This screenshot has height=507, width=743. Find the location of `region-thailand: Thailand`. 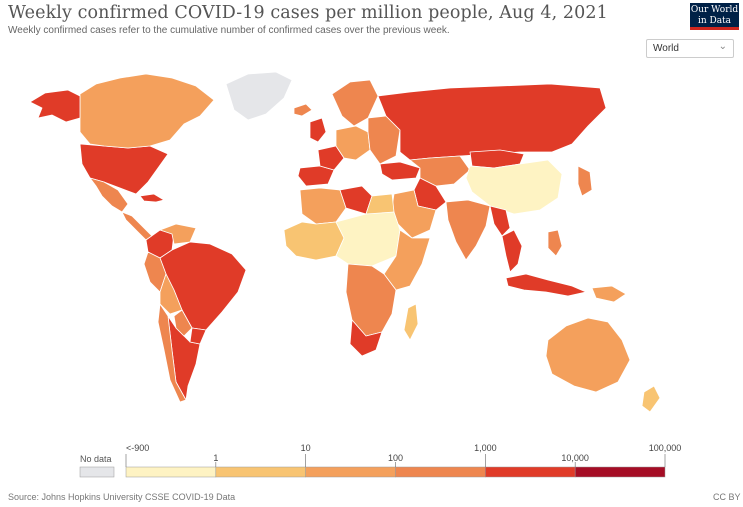

region-thailand: Thailand is located at coordinates (512, 251).